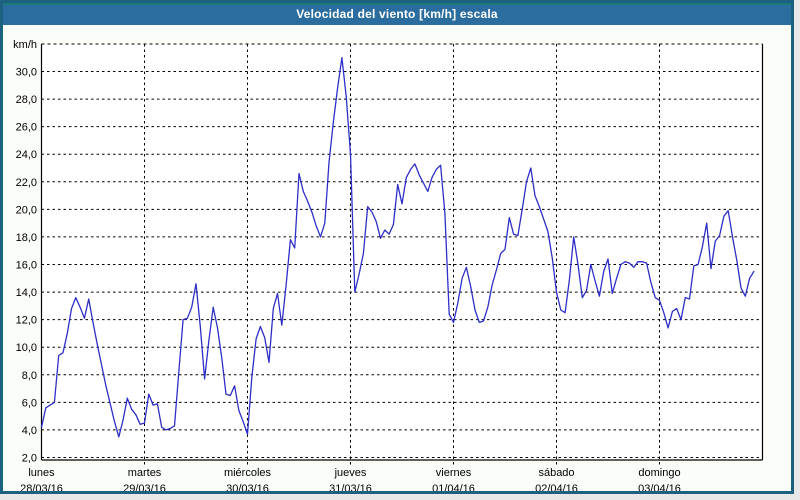  Describe the element at coordinates (659, 488) in the screenshot. I see `x-date-label: 03/04/16` at that location.